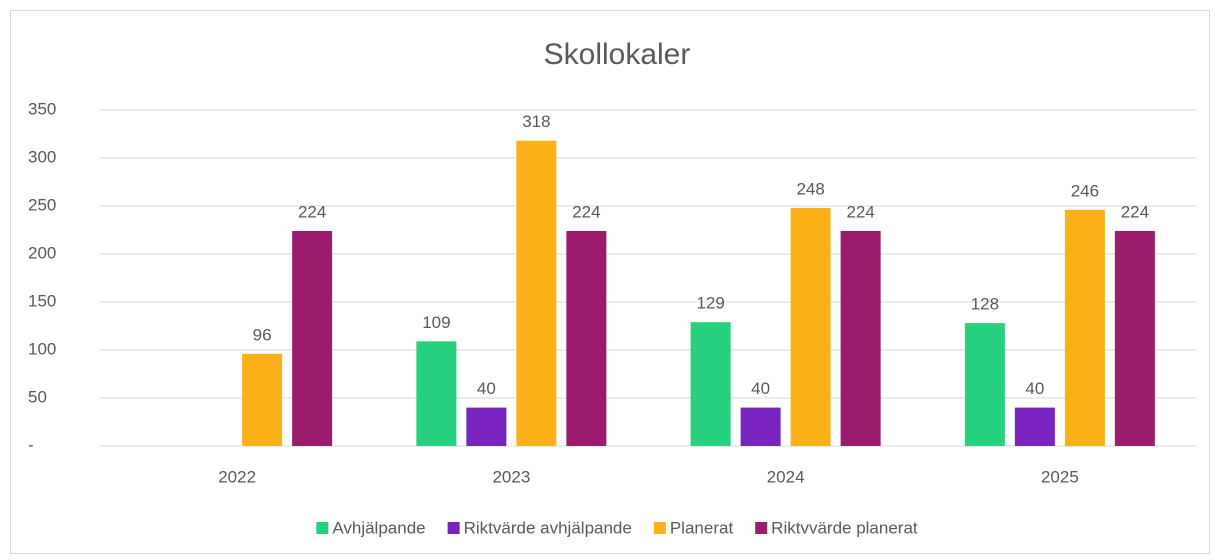 This screenshot has width=1215, height=560. What do you see at coordinates (436, 322) in the screenshot?
I see `data-label: 109` at bounding box center [436, 322].